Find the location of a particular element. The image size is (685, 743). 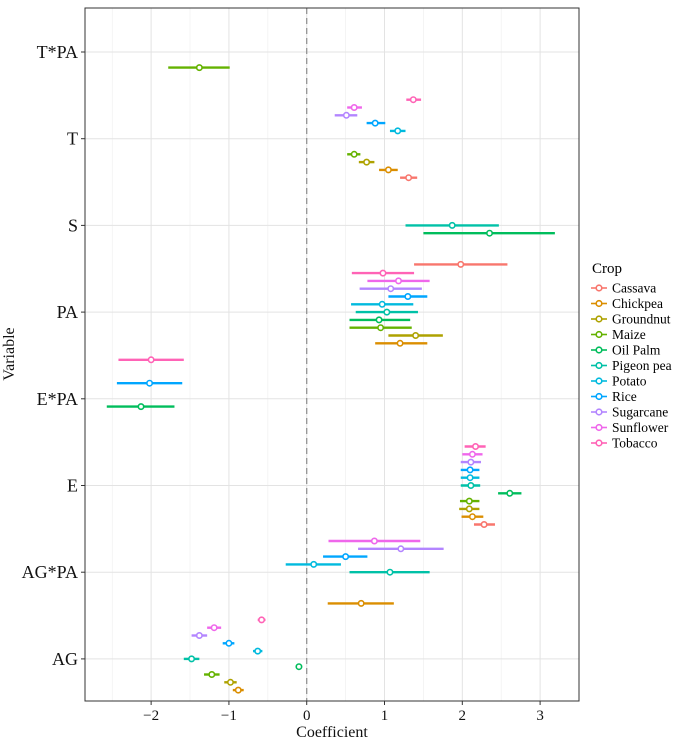

estimate-AG-potato is located at coordinates (258, 651).